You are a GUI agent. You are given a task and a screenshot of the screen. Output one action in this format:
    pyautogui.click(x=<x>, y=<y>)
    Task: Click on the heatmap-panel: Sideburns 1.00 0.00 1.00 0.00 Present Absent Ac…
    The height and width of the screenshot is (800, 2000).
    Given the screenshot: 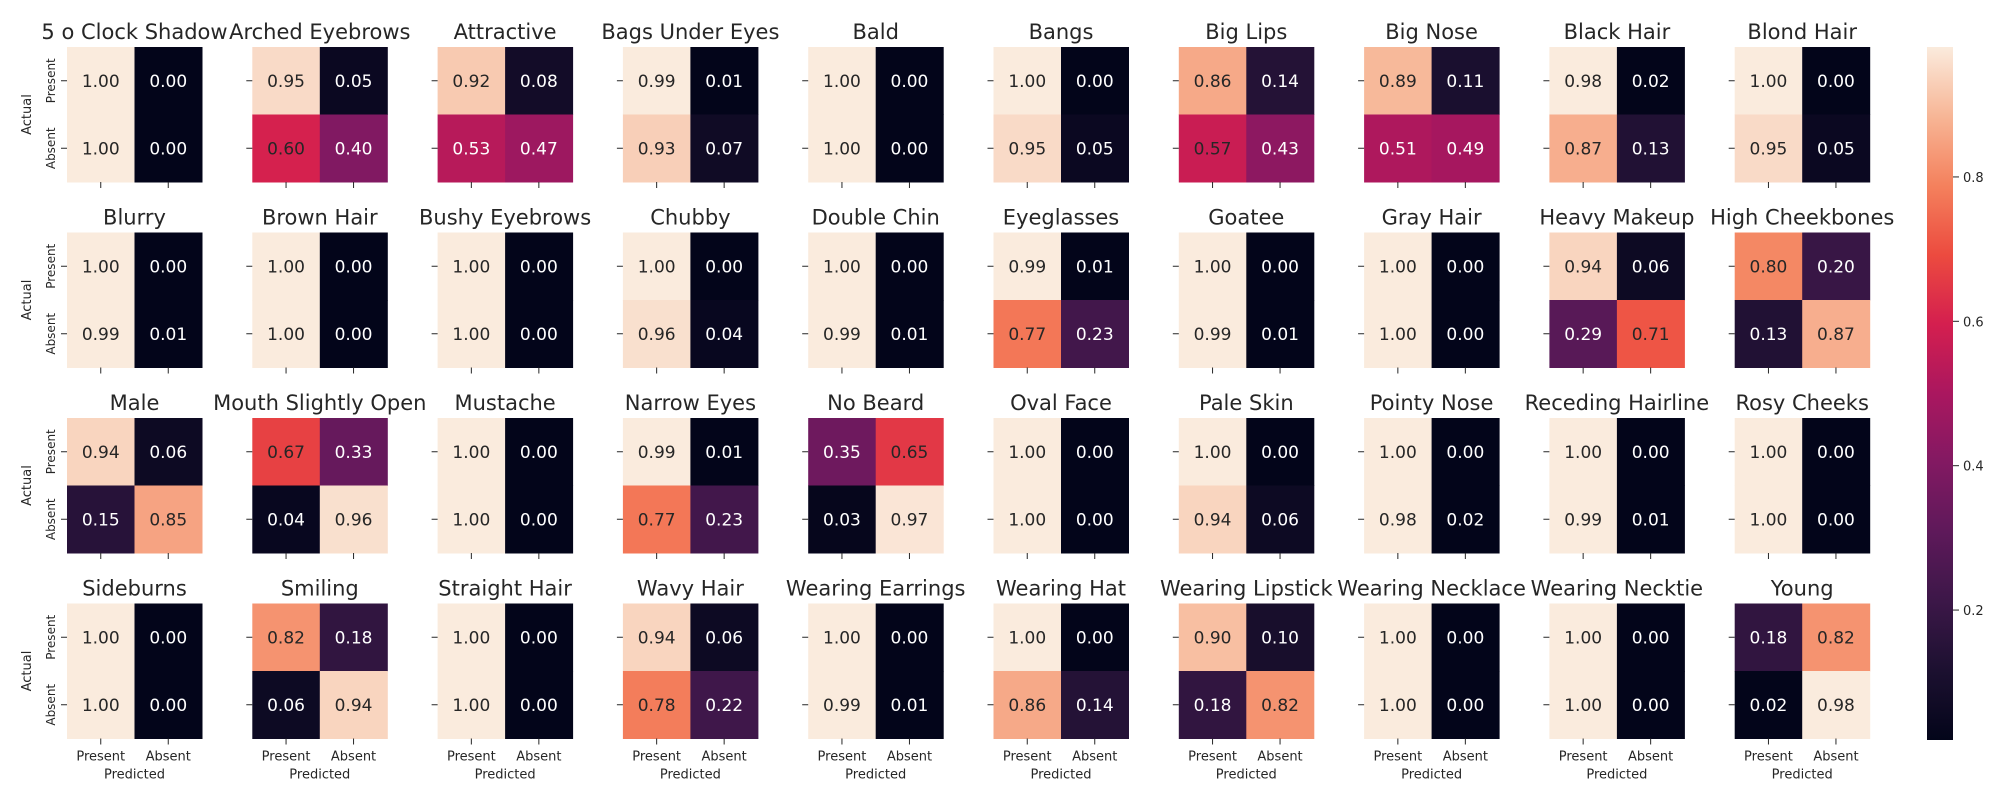 What is the action you would take?
    pyautogui.click(x=111, y=680)
    